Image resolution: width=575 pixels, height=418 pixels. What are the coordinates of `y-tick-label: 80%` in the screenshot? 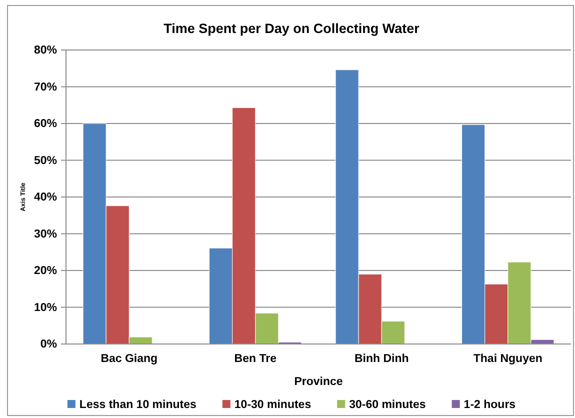 It's located at (45, 50).